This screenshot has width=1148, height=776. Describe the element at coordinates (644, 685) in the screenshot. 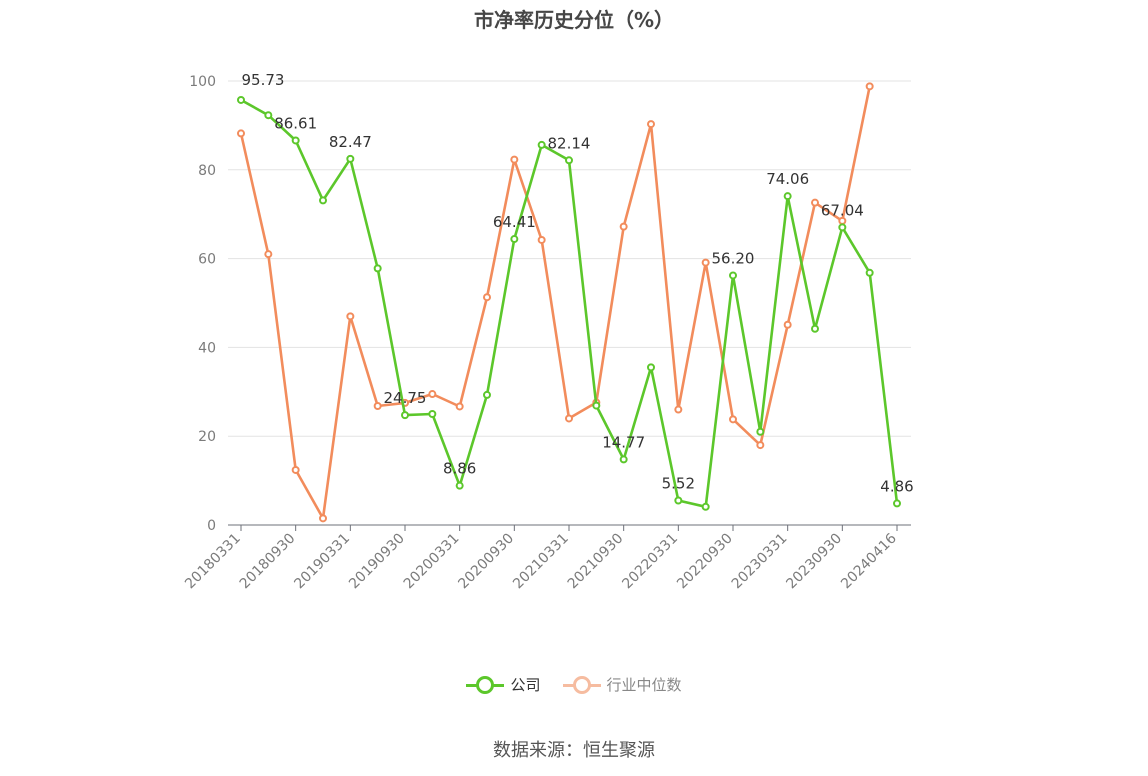

I see `legend-label-industry-median: 行业中位数` at that location.